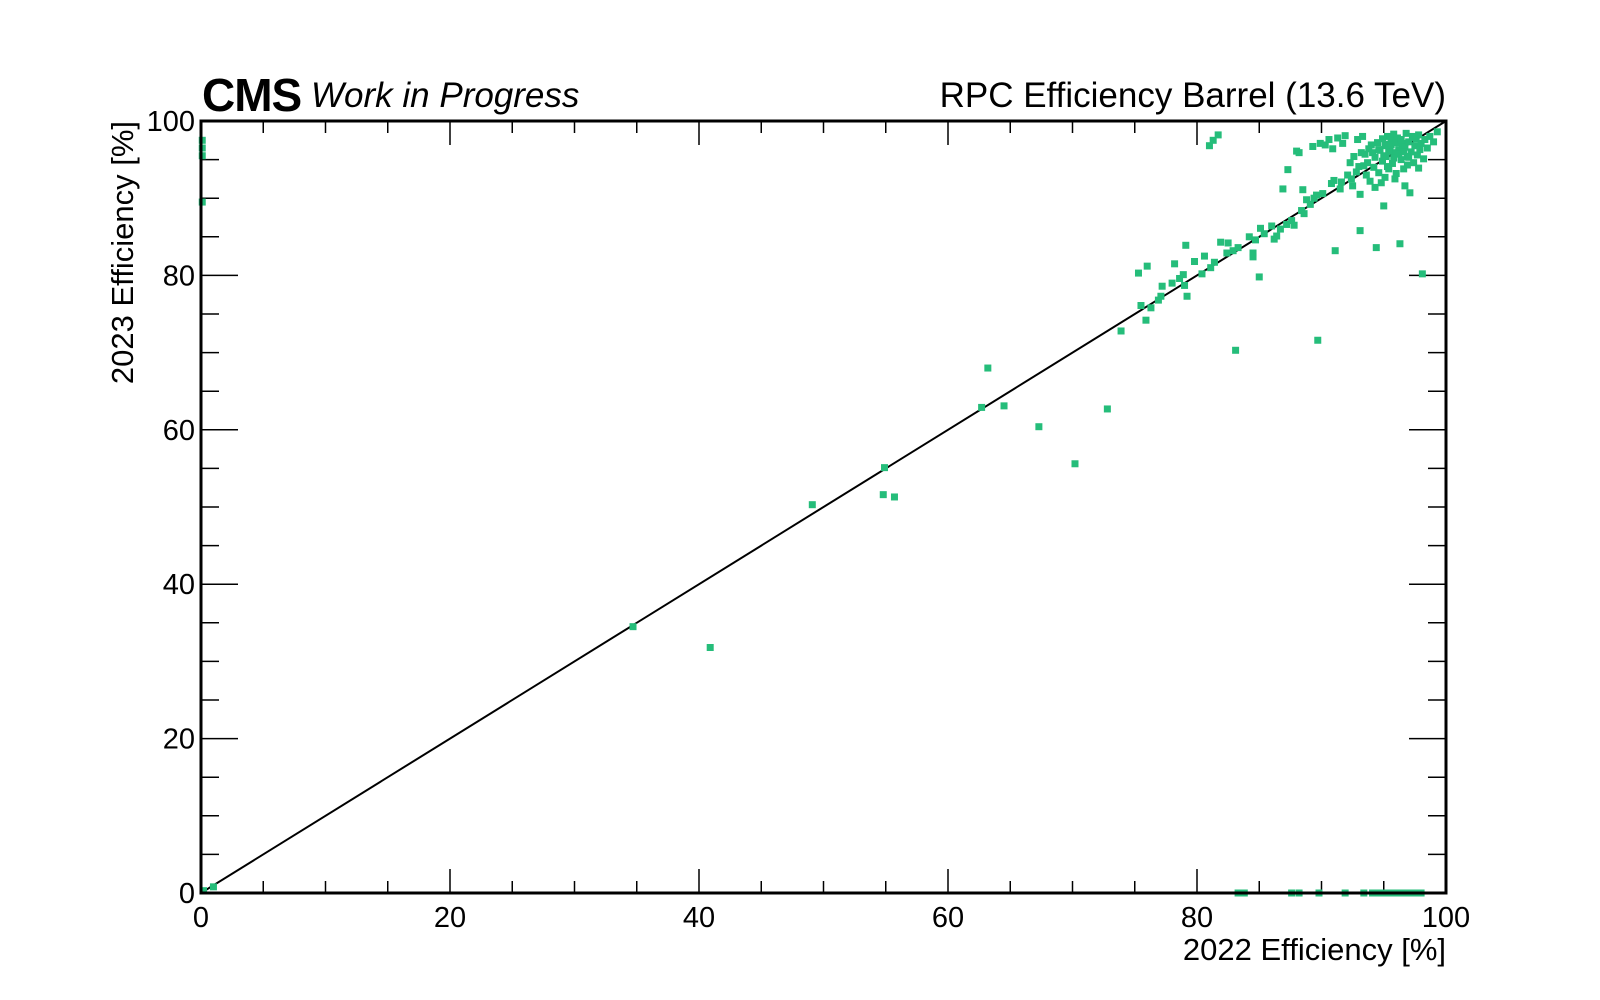 The height and width of the screenshot is (1000, 1600). Describe the element at coordinates (445, 95) in the screenshot. I see `status-label: Work in Progress` at that location.